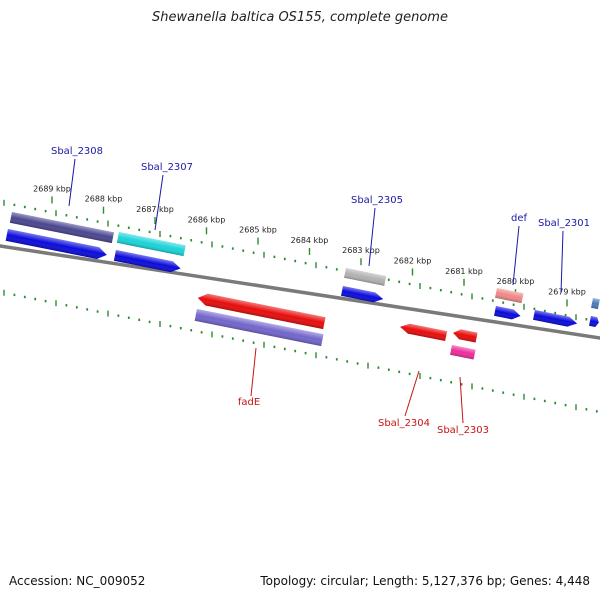 The width and height of the screenshot is (600, 600). What do you see at coordinates (207, 219) in the screenshot?
I see `tick-label: 2686 kbp` at bounding box center [207, 219].